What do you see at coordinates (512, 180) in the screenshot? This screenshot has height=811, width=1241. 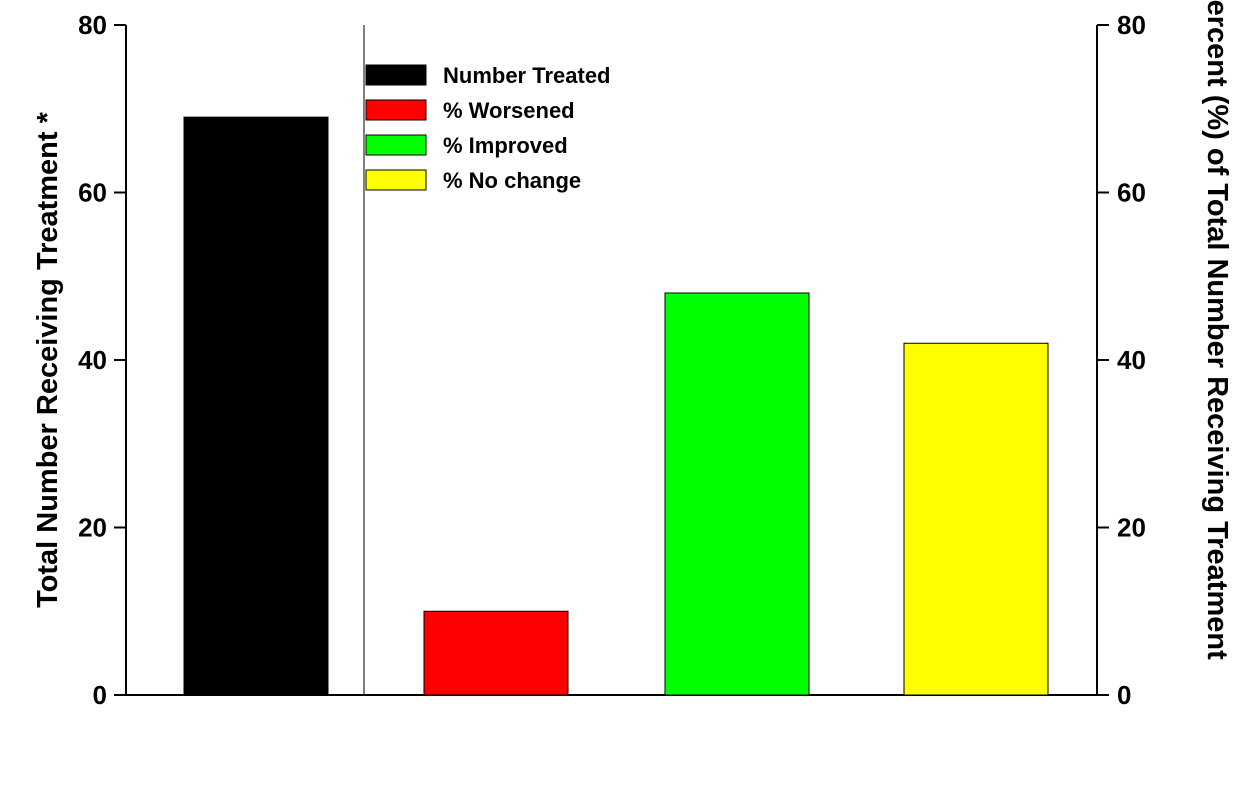 I see `legend-label-4: % No change` at bounding box center [512, 180].